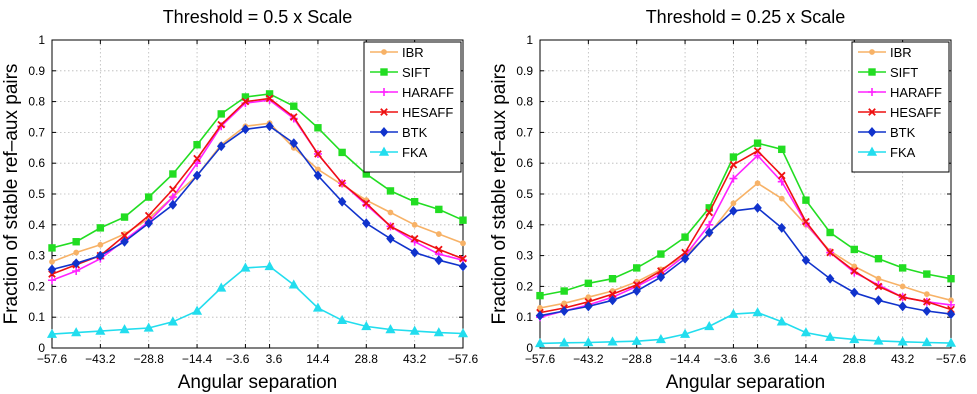 The height and width of the screenshot is (394, 977). What do you see at coordinates (499, 194) in the screenshot?
I see `y-axis-label: Fraction of stable ref–aux pairs` at bounding box center [499, 194].